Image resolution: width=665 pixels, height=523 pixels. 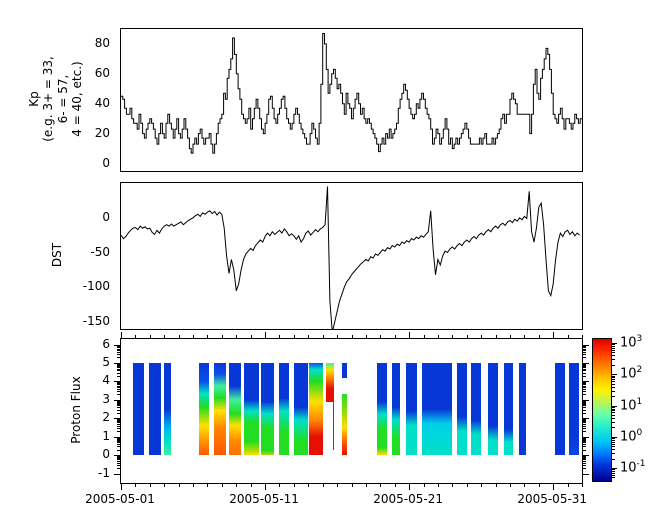 What do you see at coordinates (104, 473) in the screenshot?
I see `y-tick-label: -1` at bounding box center [104, 473].